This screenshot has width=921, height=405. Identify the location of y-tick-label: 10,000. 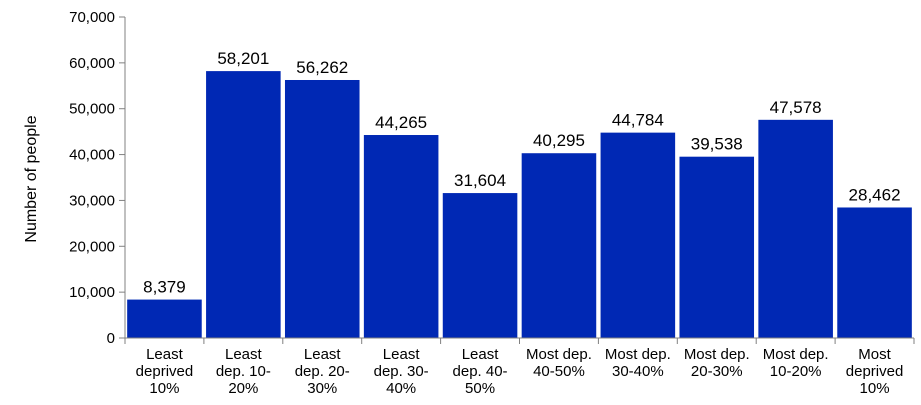
(92, 292).